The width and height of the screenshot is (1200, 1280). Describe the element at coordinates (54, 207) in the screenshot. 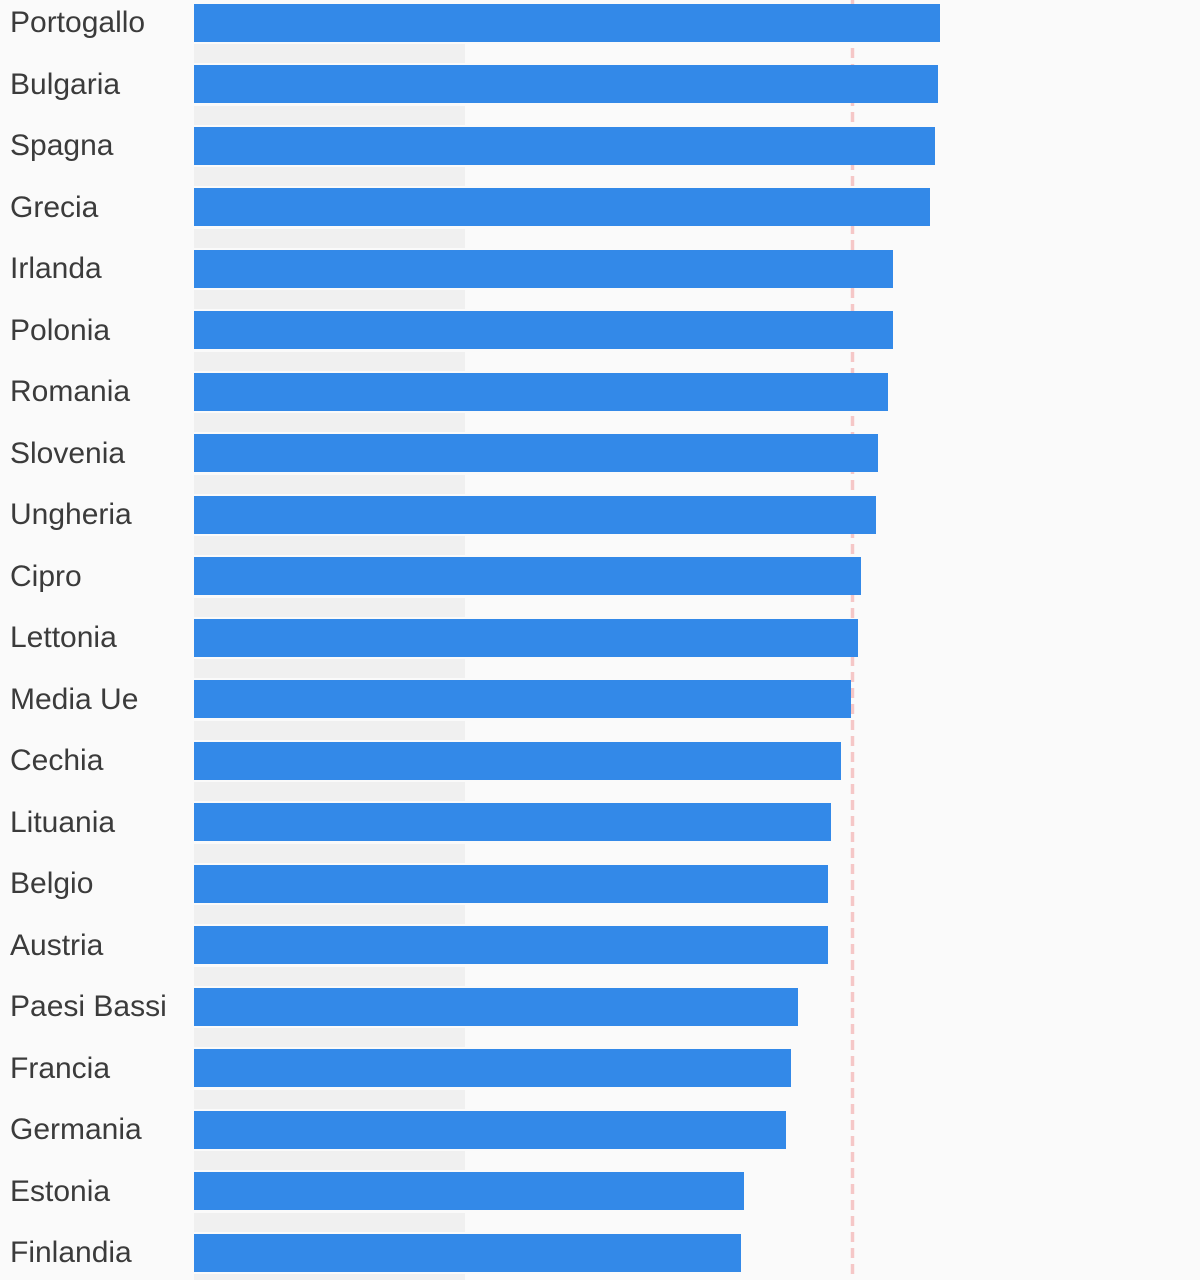

I see `country-label: Grecia` at that location.